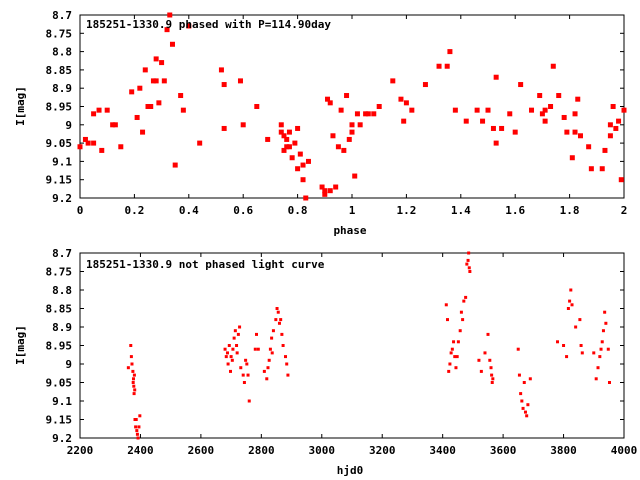  What do you see at coordinates (261, 450) in the screenshot?
I see `x-tick-label: 2800` at bounding box center [261, 450].